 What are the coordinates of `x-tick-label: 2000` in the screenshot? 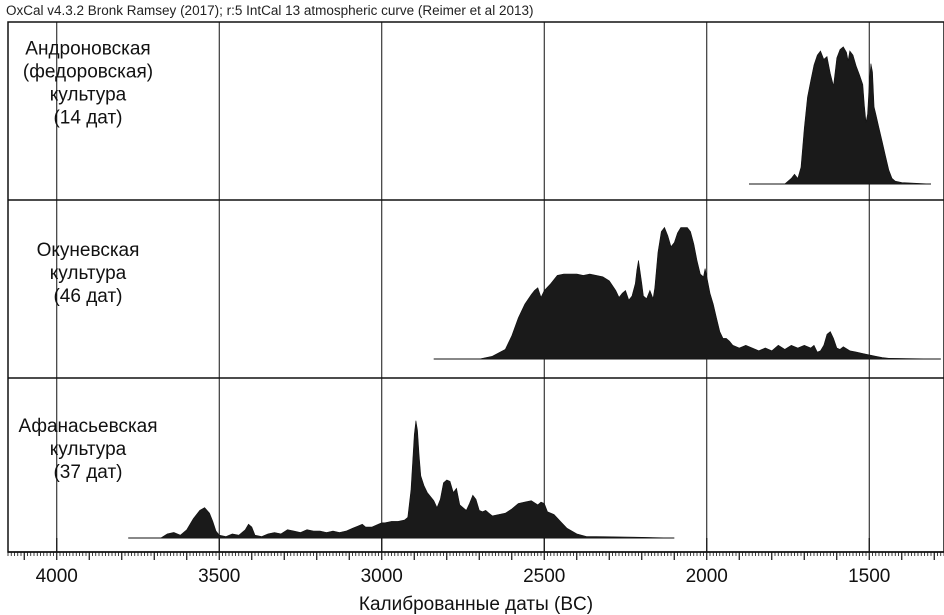 It's located at (707, 576).